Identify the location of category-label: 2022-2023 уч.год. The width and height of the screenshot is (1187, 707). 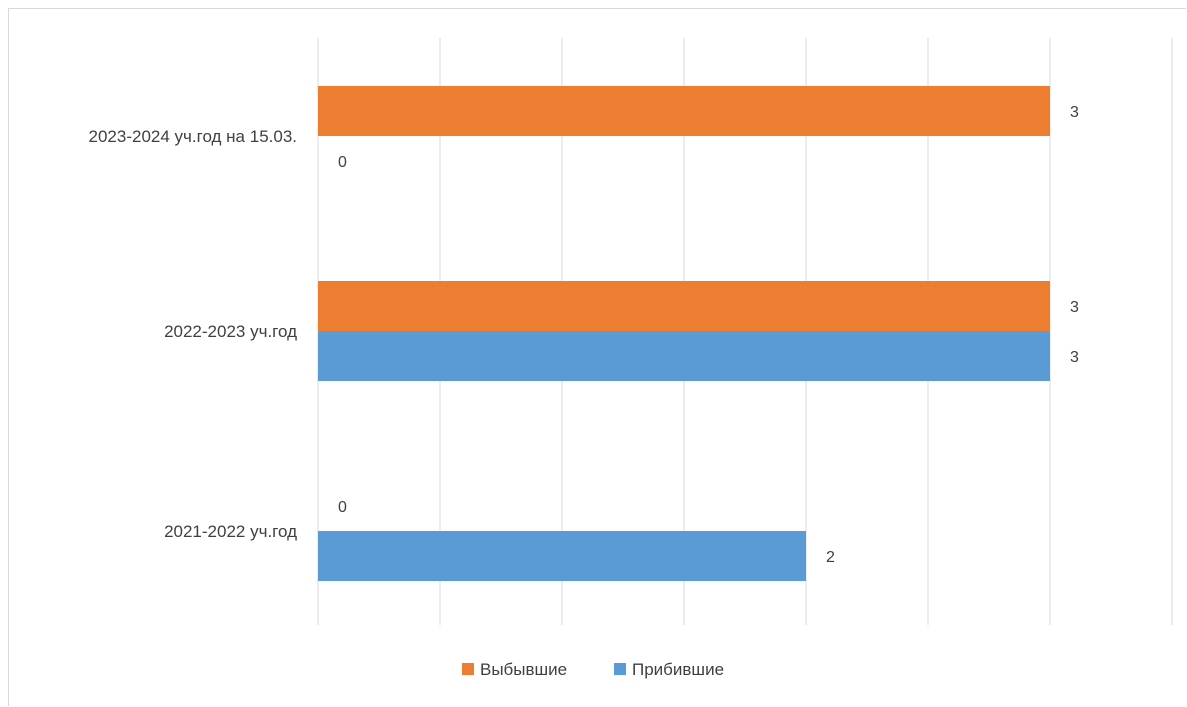
(230, 331).